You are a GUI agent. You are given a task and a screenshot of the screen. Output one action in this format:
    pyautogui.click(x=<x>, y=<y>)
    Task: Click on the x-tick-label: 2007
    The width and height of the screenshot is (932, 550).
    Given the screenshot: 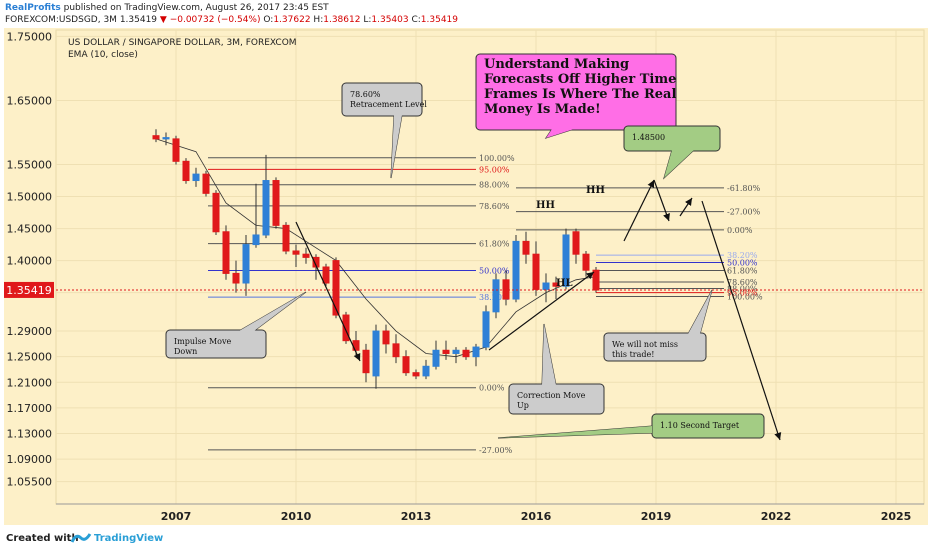 What is the action you would take?
    pyautogui.click(x=176, y=516)
    